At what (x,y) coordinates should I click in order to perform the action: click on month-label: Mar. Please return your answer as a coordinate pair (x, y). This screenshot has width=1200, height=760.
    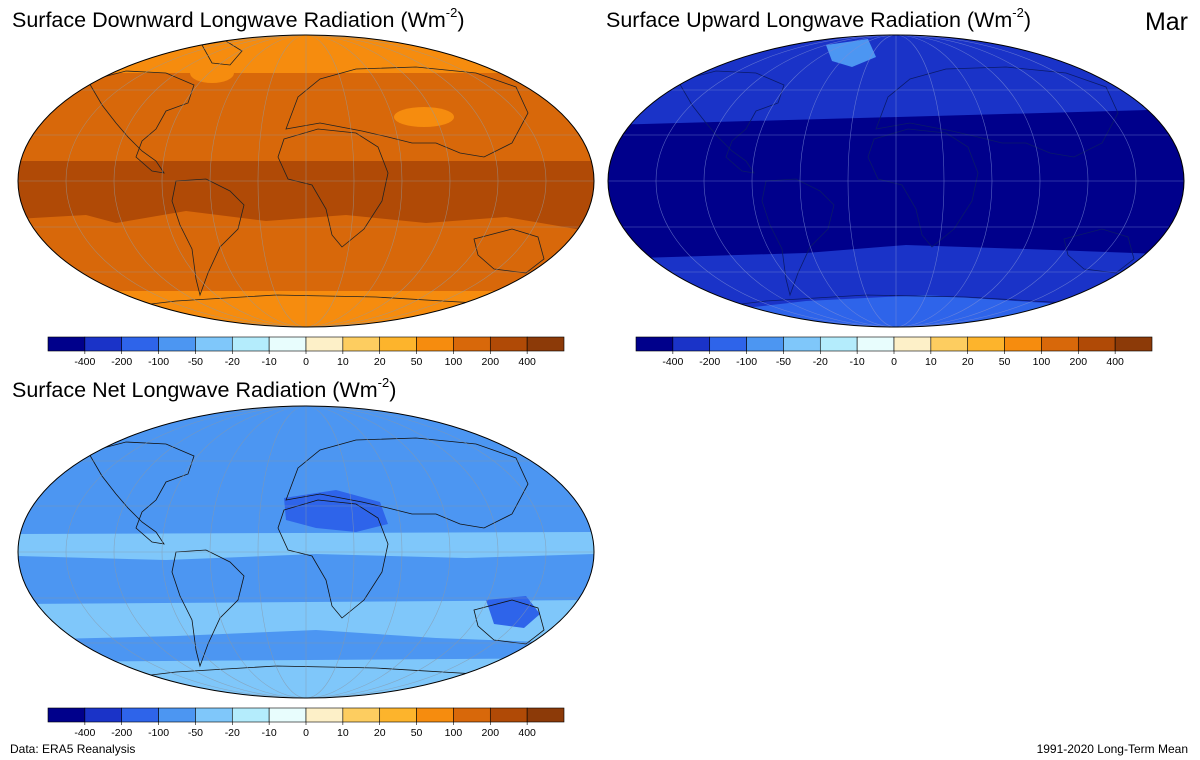
    Looking at the image, I should click on (1166, 22).